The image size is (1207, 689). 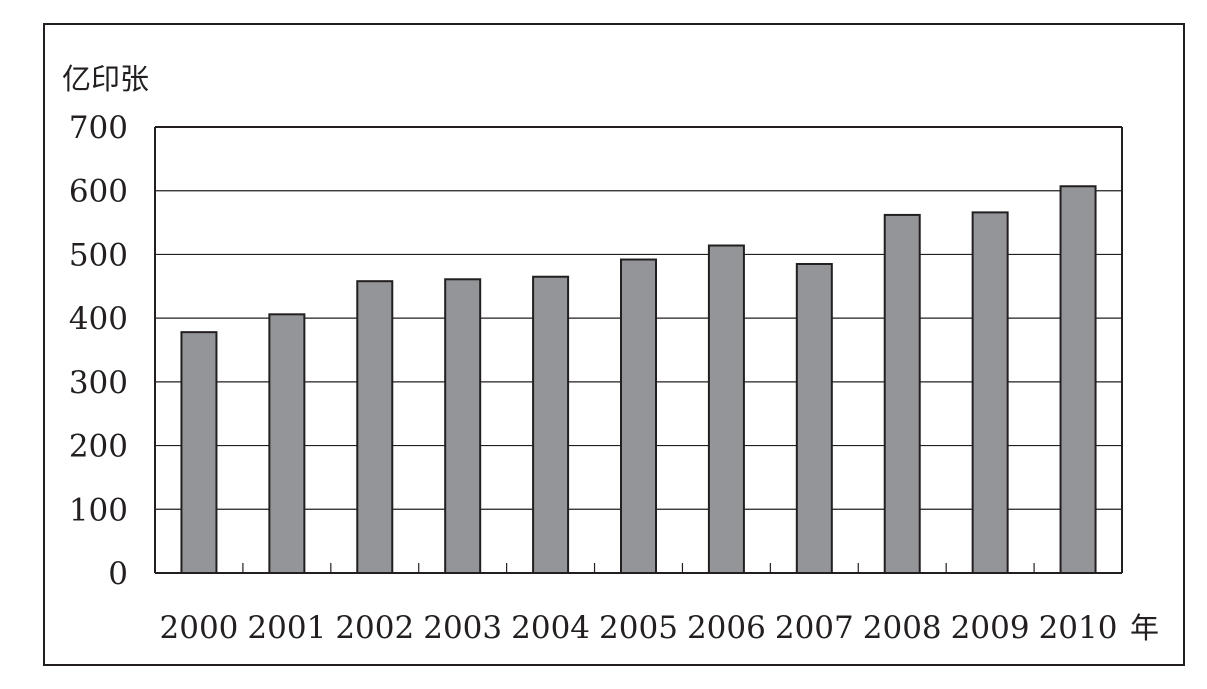 What do you see at coordinates (98, 255) in the screenshot?
I see `y-tick-label: 500` at bounding box center [98, 255].